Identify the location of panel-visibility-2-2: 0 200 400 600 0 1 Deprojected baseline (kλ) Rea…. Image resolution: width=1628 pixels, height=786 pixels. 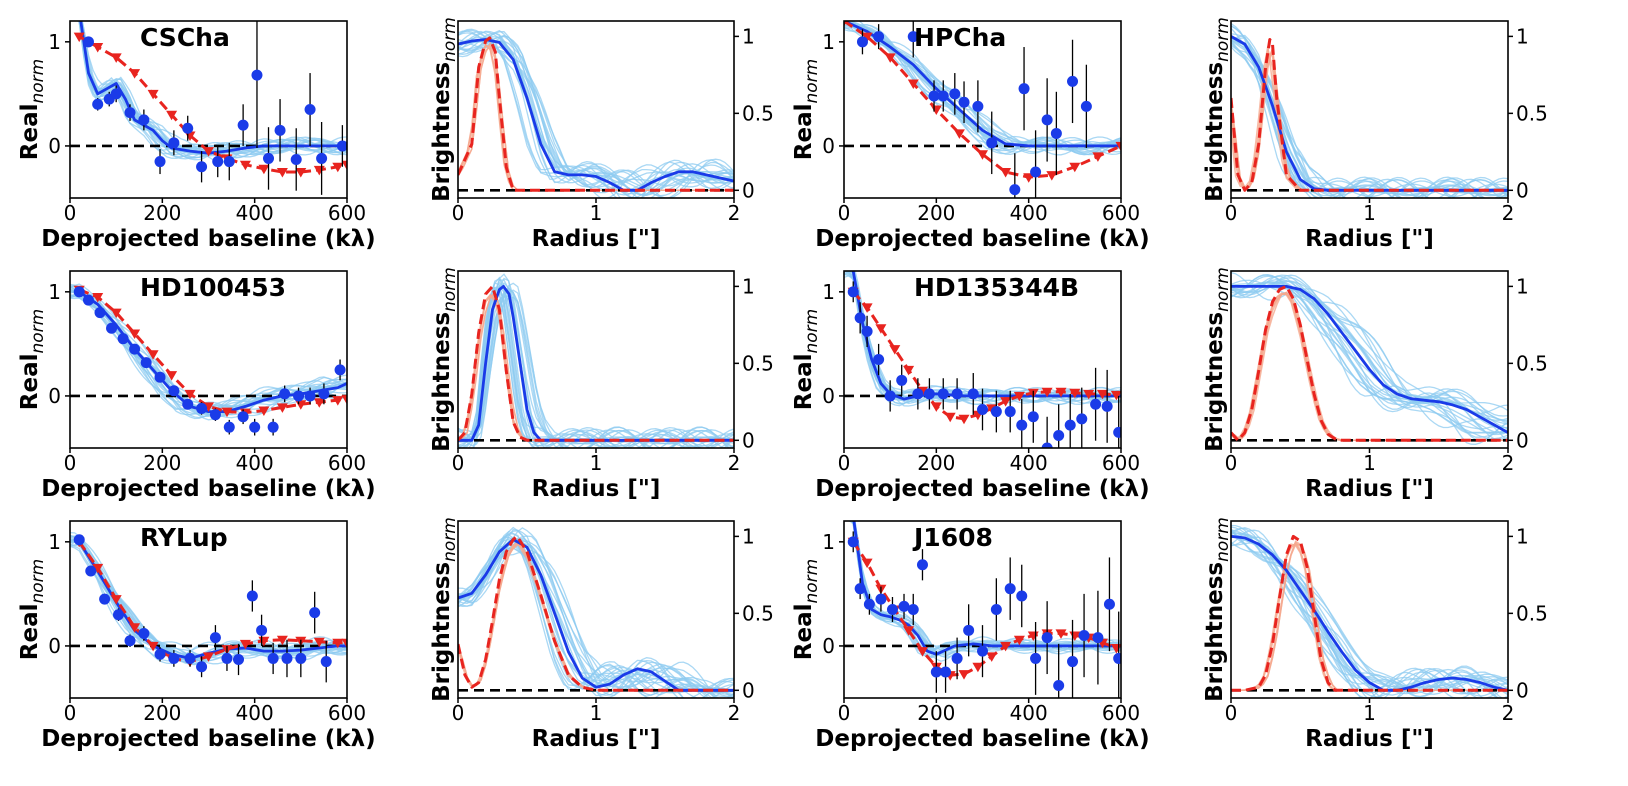
(970, 636).